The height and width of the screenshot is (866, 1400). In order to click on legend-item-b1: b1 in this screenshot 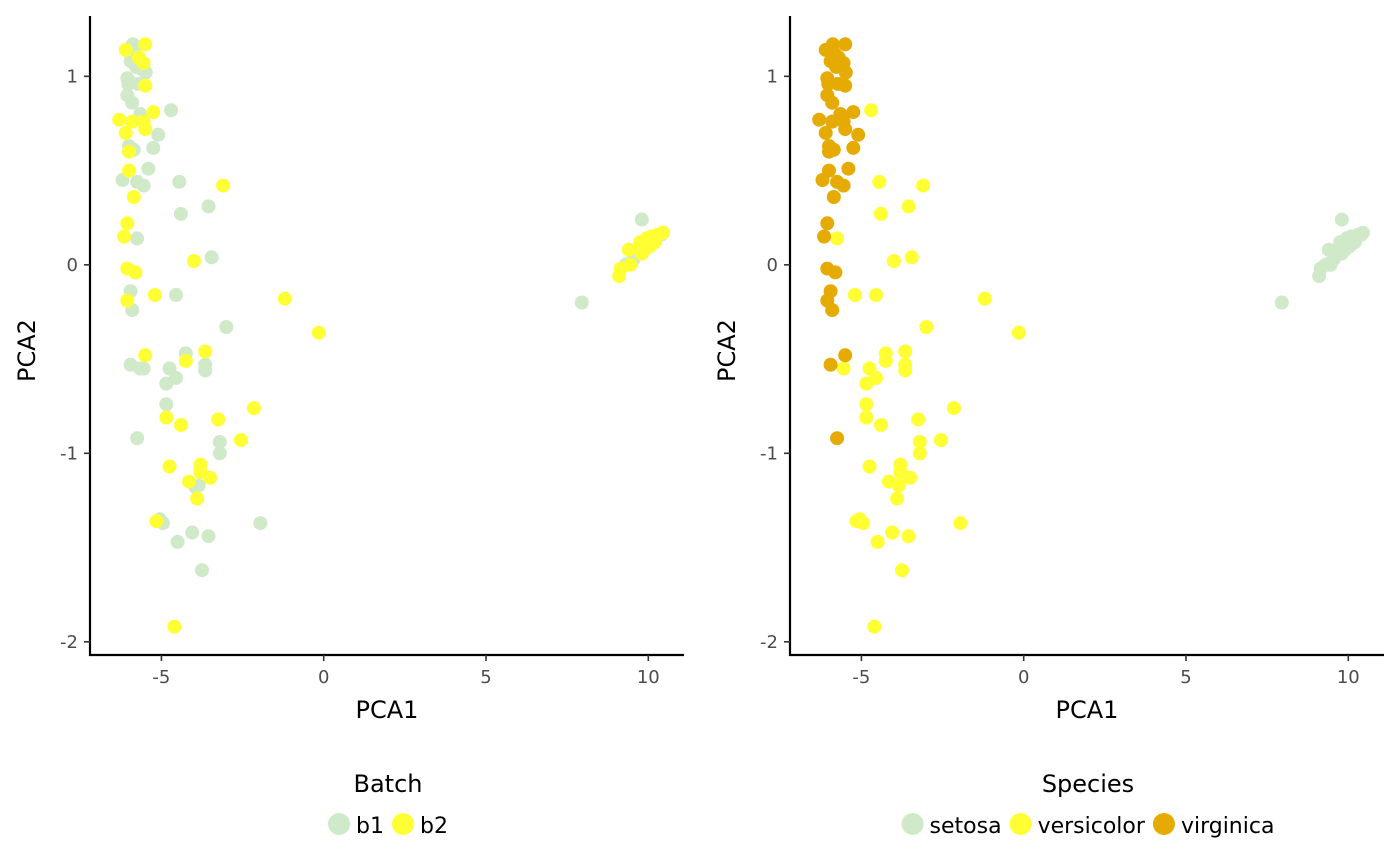, I will do `click(356, 826)`.